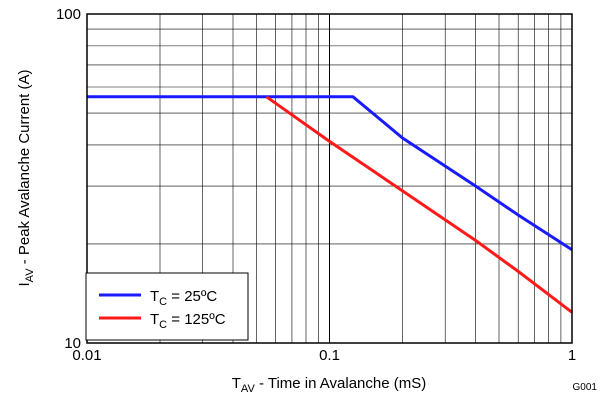 The width and height of the screenshot is (604, 396). I want to click on legend-label-125c: TC = 125ºC, so click(188, 321).